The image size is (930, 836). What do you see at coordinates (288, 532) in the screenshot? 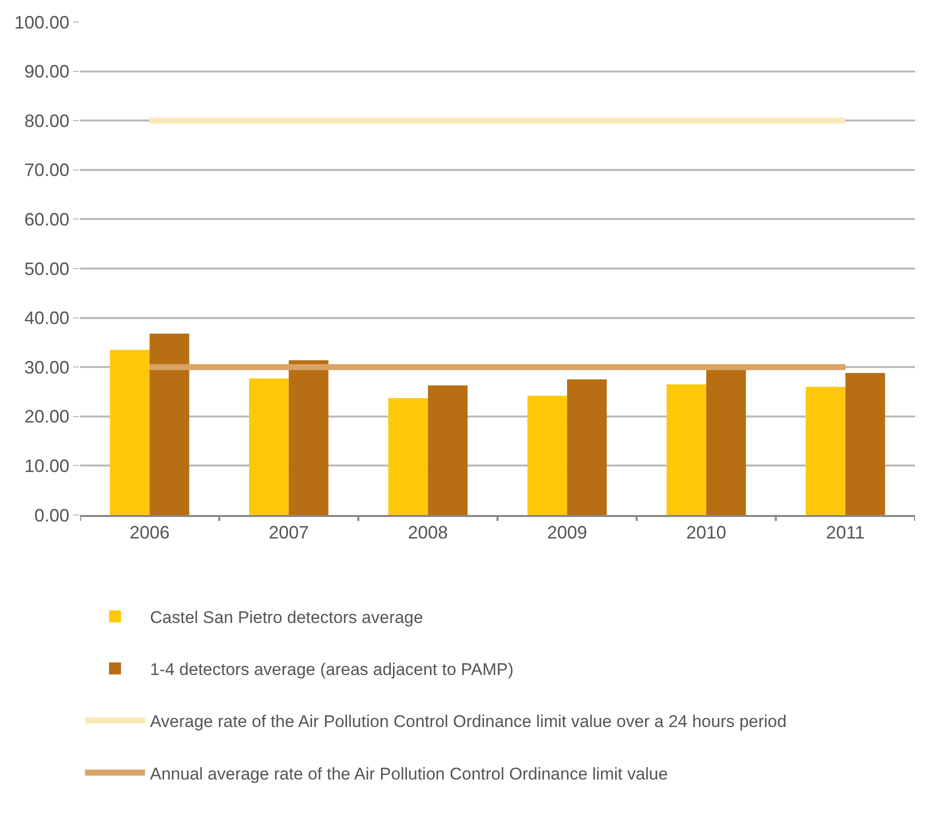
I see `x-tick-label: 2007` at bounding box center [288, 532].